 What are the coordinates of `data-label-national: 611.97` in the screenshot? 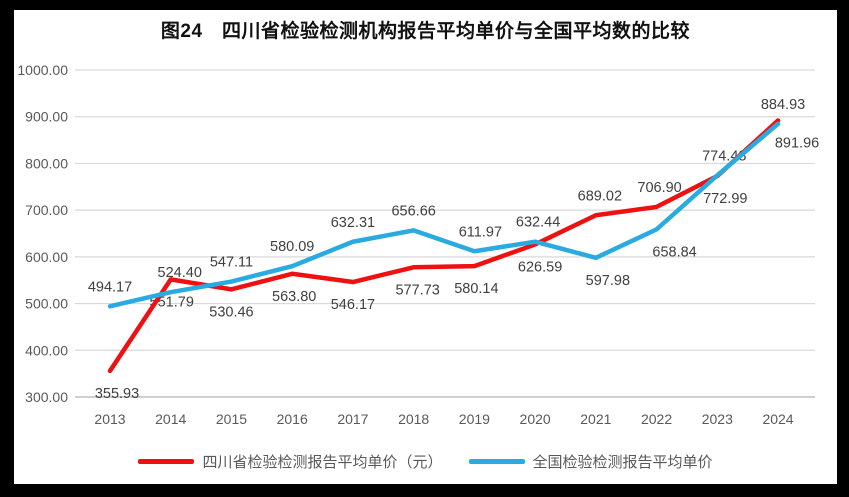 It's located at (480, 232).